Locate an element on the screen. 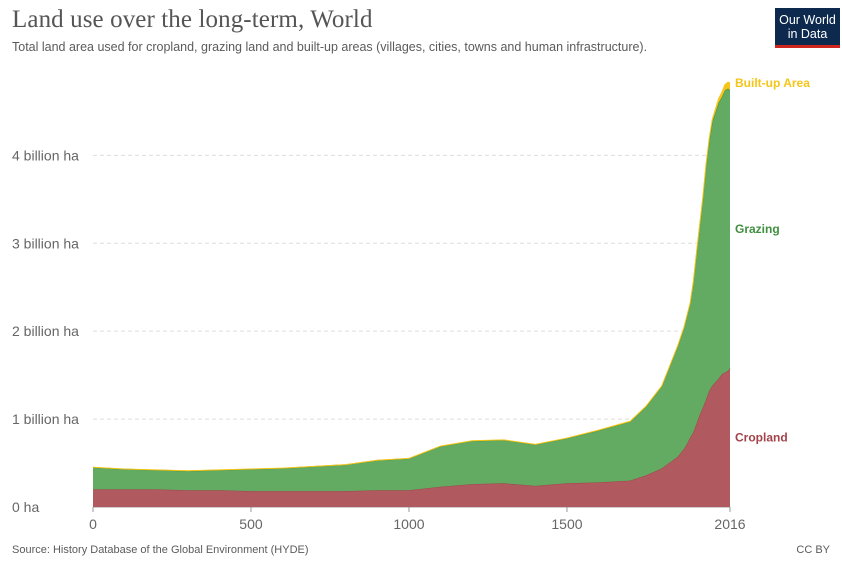 This screenshot has width=842, height=561. series-label: Grazing is located at coordinates (757, 229).